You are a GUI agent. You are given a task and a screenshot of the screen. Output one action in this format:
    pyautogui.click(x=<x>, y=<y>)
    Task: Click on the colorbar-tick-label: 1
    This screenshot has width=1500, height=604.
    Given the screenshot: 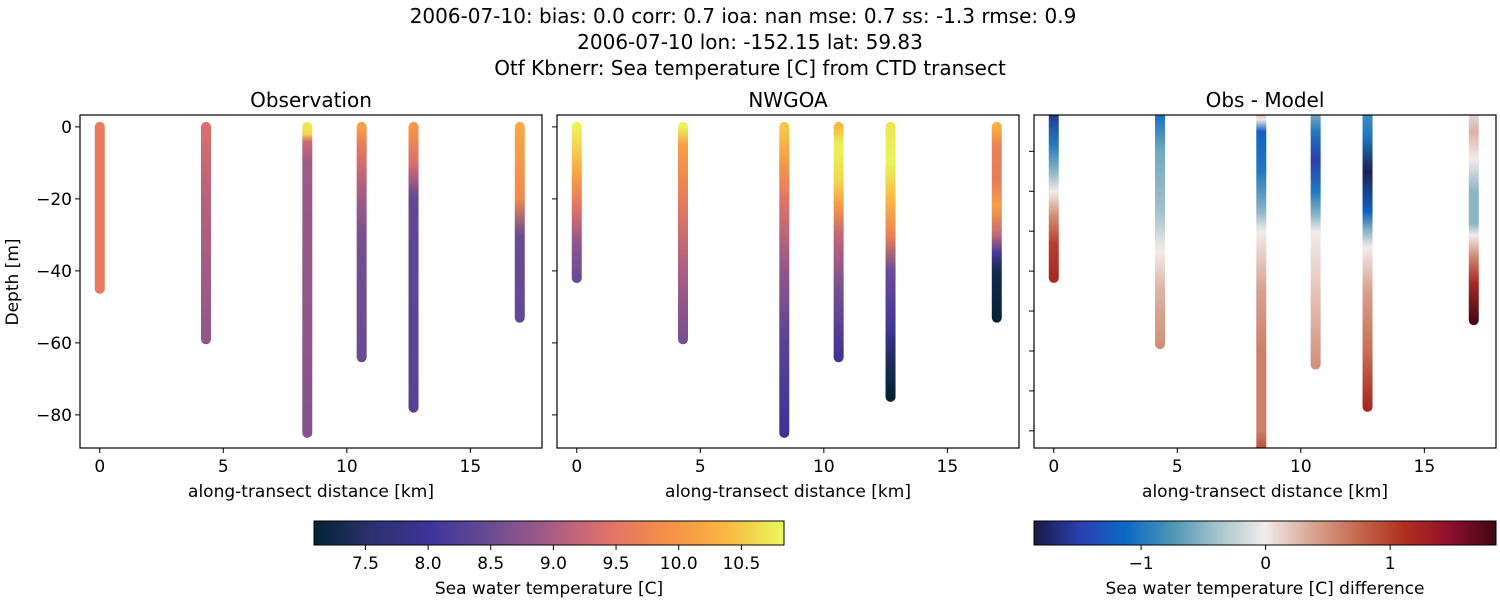 What is the action you would take?
    pyautogui.click(x=1390, y=564)
    